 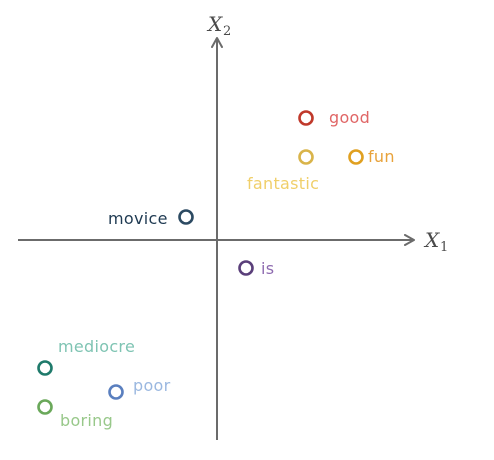 I want to click on word-point-movice: movice, so click(x=151, y=218).